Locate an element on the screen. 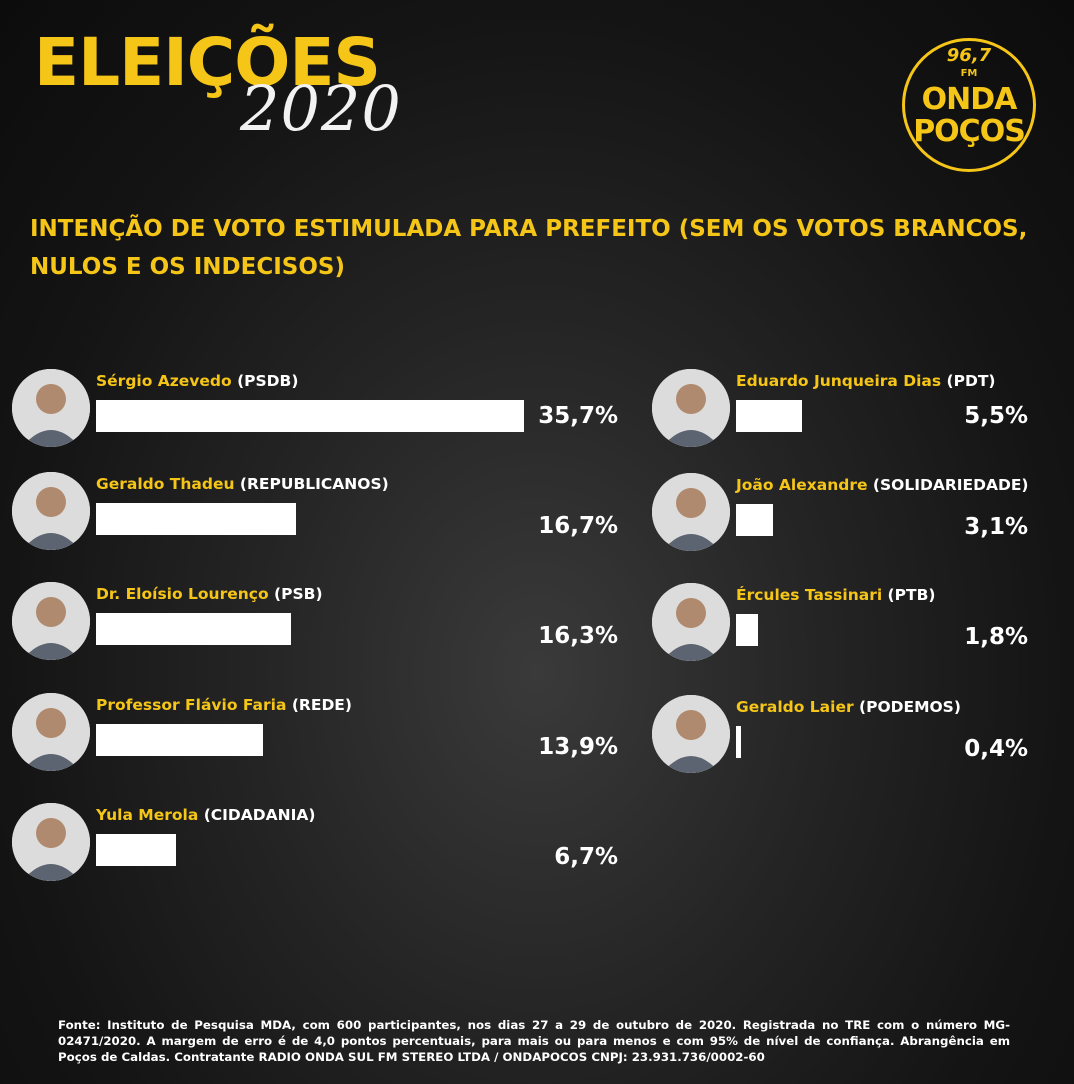 The image size is (1074, 1084). vote-percentage-label: 35,7% is located at coordinates (578, 416).